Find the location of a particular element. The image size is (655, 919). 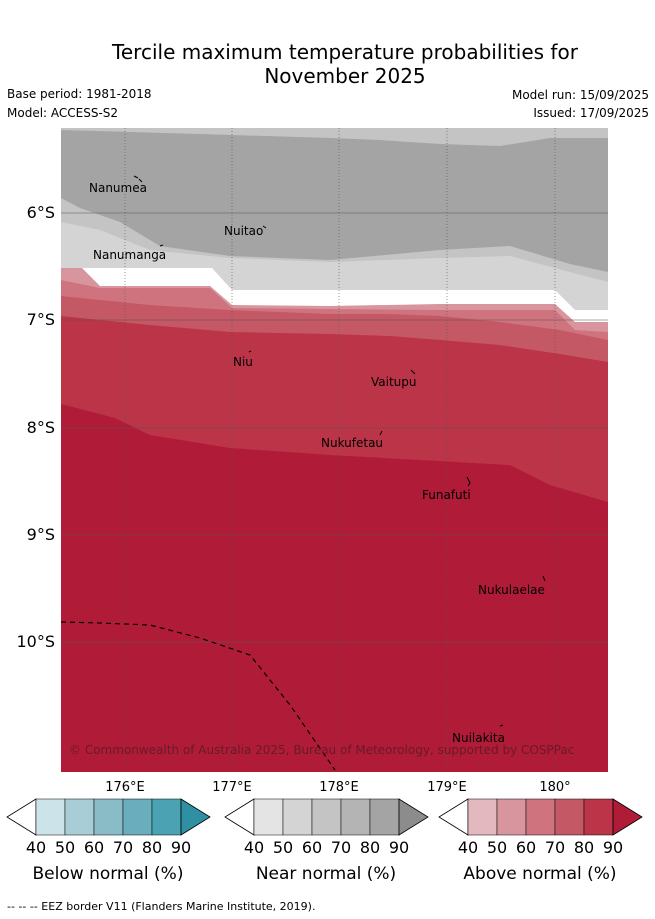

legends: 40 50 60 70 80 90 40 50 60 70 80 90 40 50 60 70 80 90 is located at coordinates (324, 827).